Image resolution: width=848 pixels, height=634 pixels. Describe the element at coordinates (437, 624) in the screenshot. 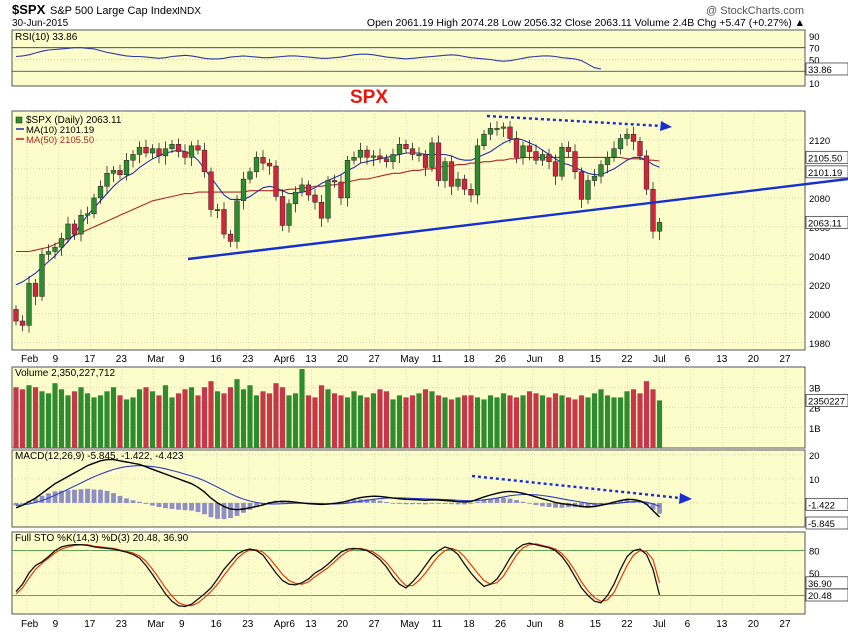

I see `sto-x-label: 11` at that location.